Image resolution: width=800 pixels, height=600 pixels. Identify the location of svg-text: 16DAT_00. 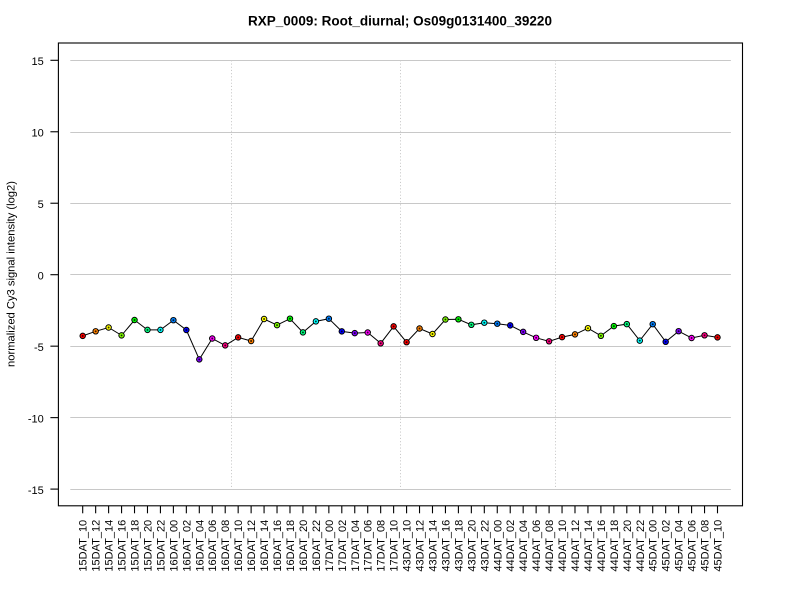
(174, 546).